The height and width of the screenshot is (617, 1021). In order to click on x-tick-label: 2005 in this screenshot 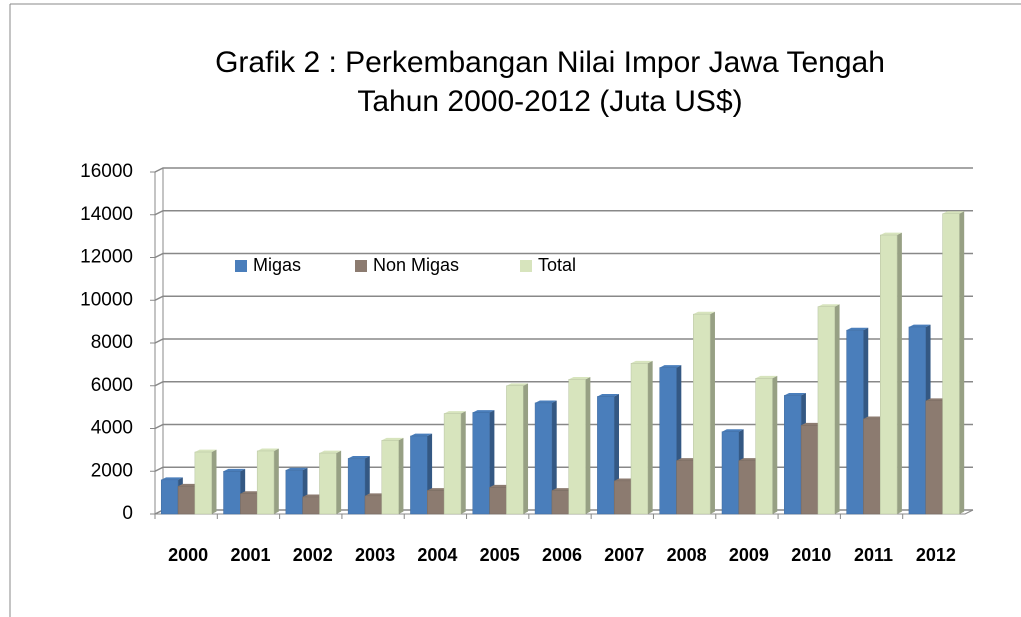, I will do `click(500, 555)`.